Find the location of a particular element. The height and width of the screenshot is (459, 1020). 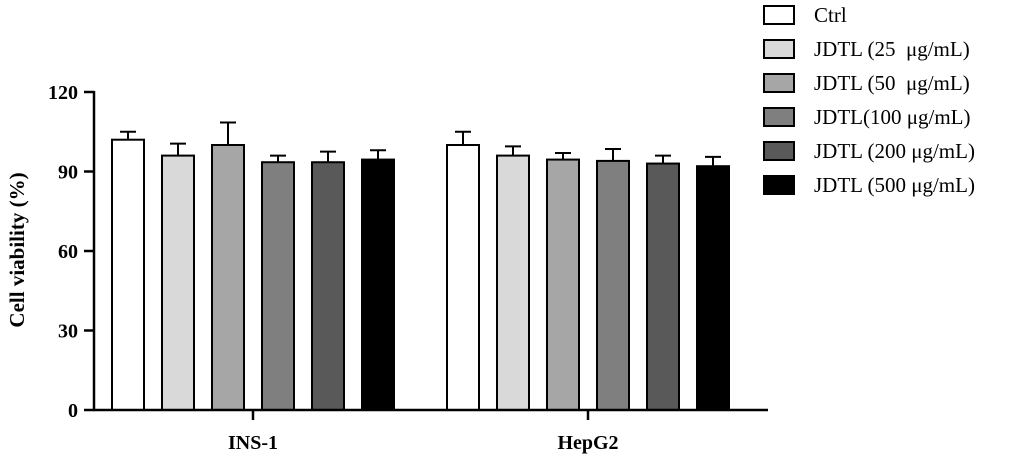

x-tick-label-ins-1: INS-1 is located at coordinates (253, 443).